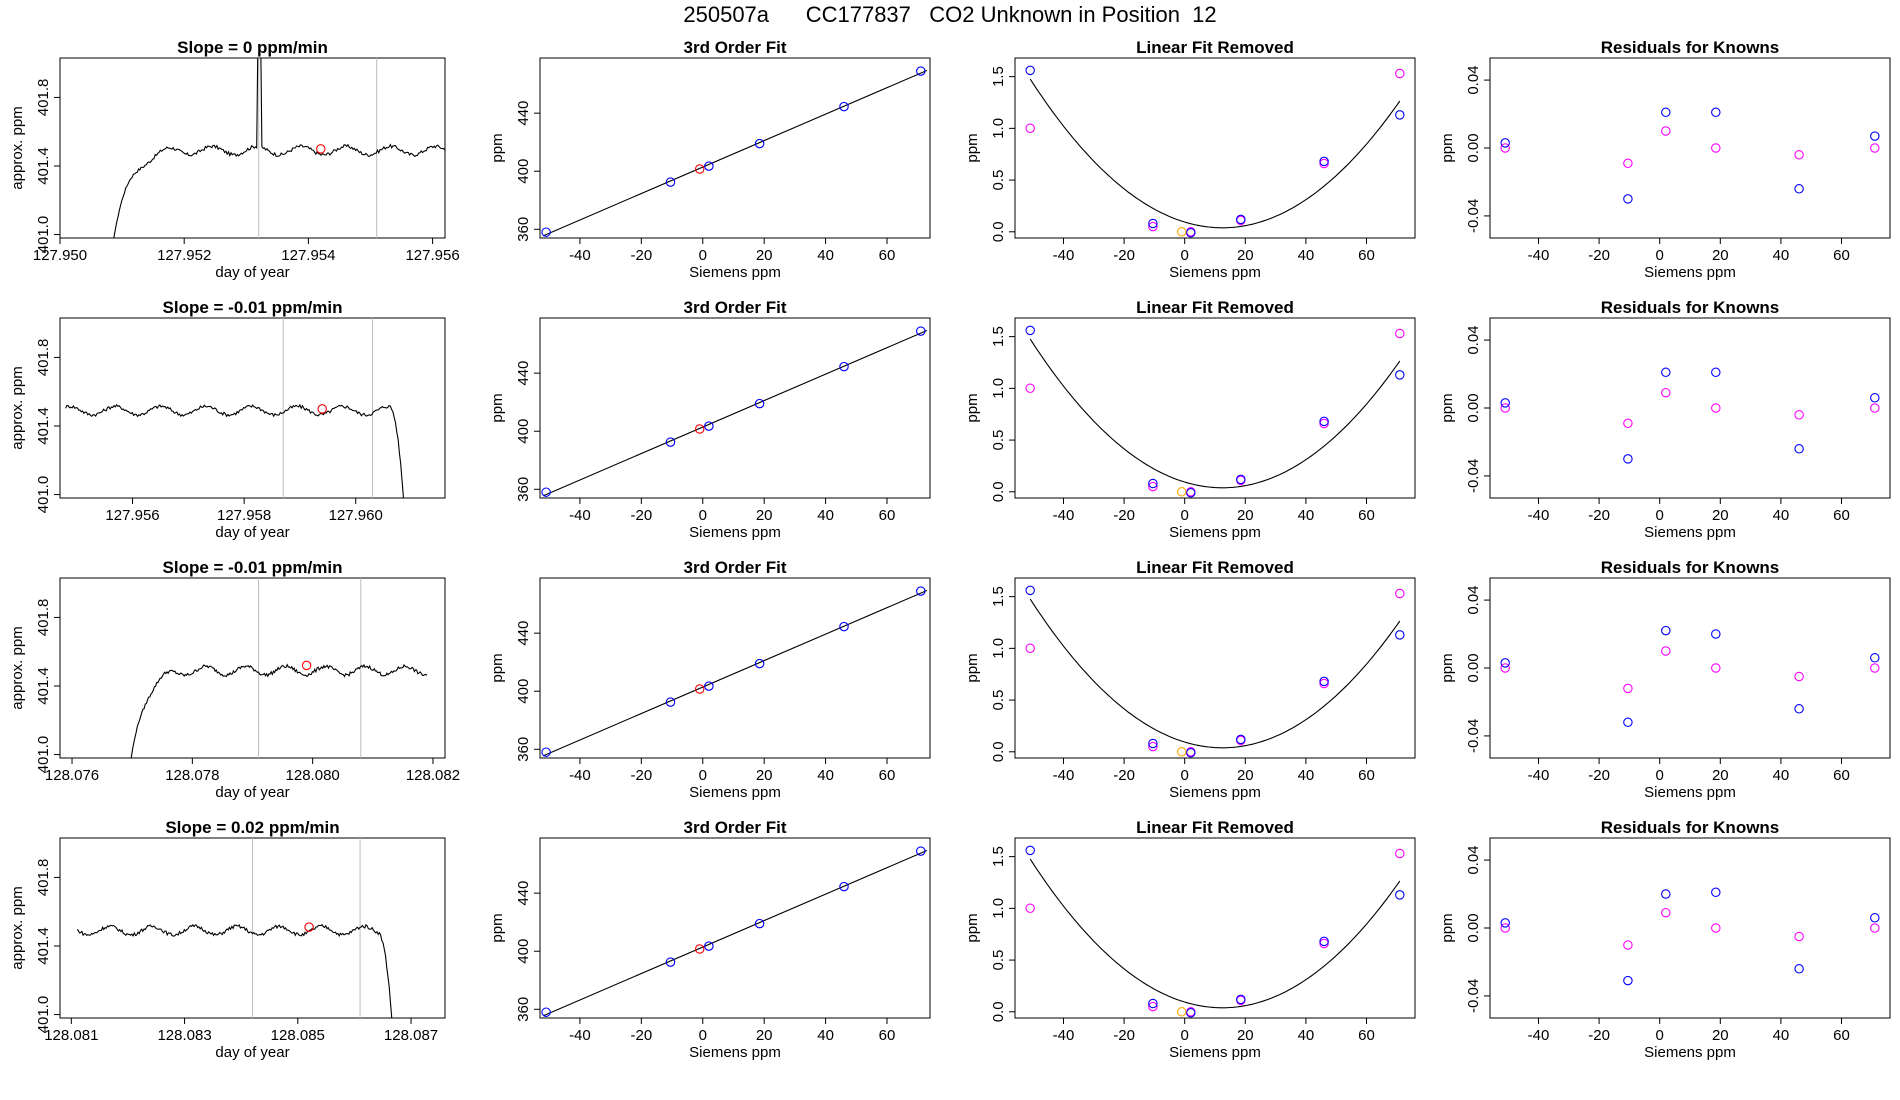  What do you see at coordinates (523, 893) in the screenshot?
I see `y-tick-label: 440` at bounding box center [523, 893].